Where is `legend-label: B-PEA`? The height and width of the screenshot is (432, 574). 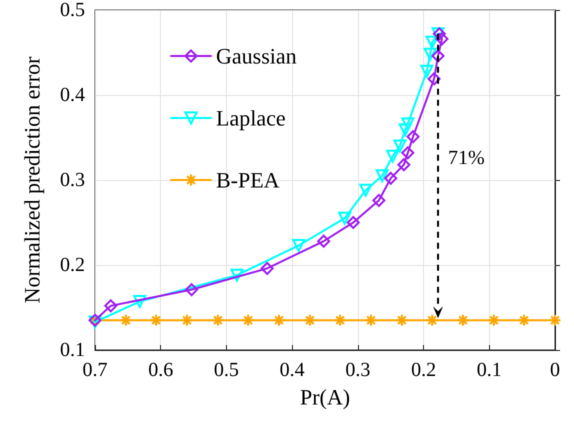 legend-label: B-PEA is located at coordinates (248, 180).